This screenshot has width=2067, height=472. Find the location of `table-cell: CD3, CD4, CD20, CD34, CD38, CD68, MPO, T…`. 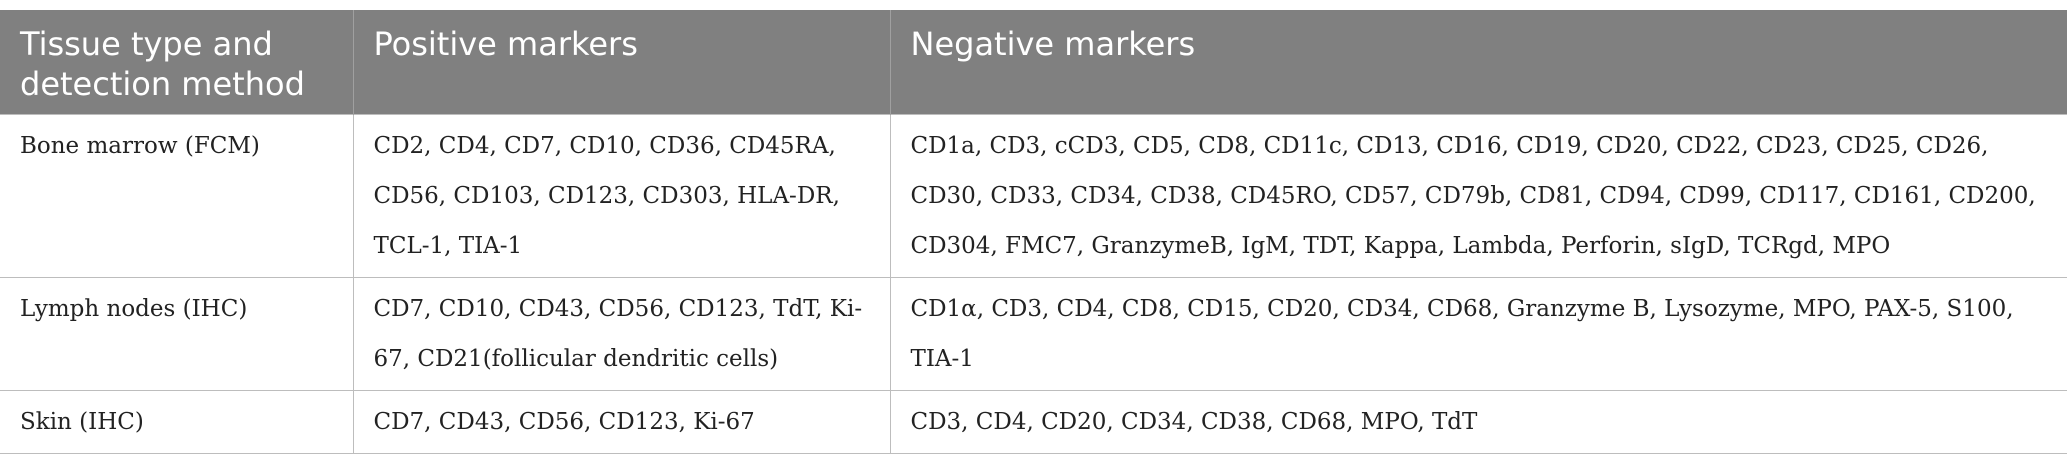

table-cell: CD3, CD4, CD20, CD34, CD38, CD68, MPO, T… is located at coordinates (1478, 422).